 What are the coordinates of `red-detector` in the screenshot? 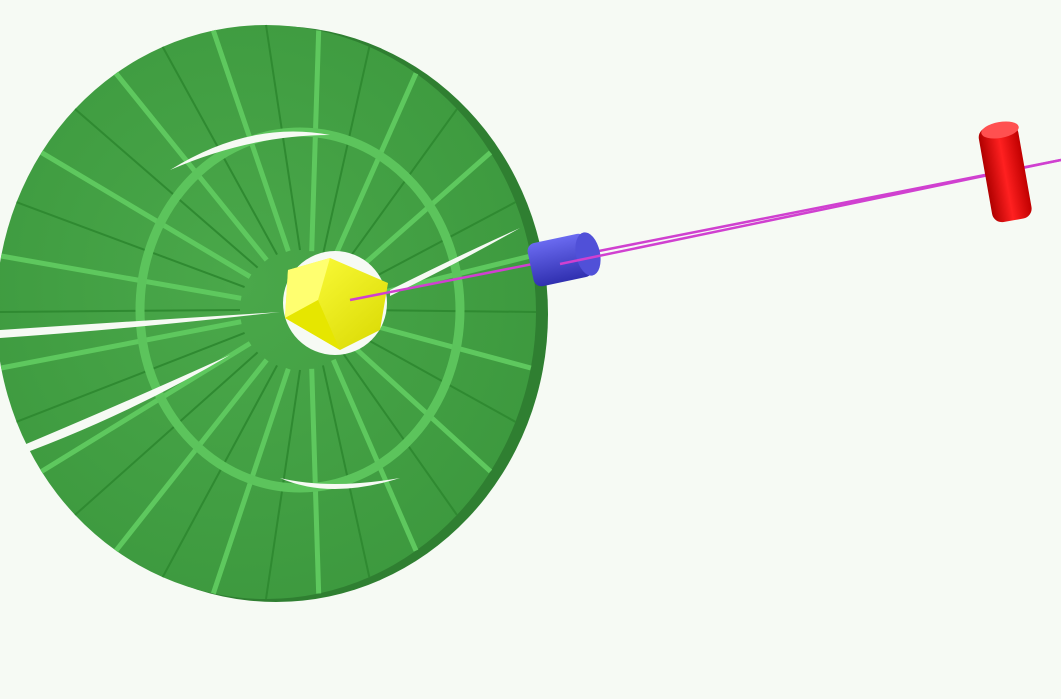 It's located at (1005, 172).